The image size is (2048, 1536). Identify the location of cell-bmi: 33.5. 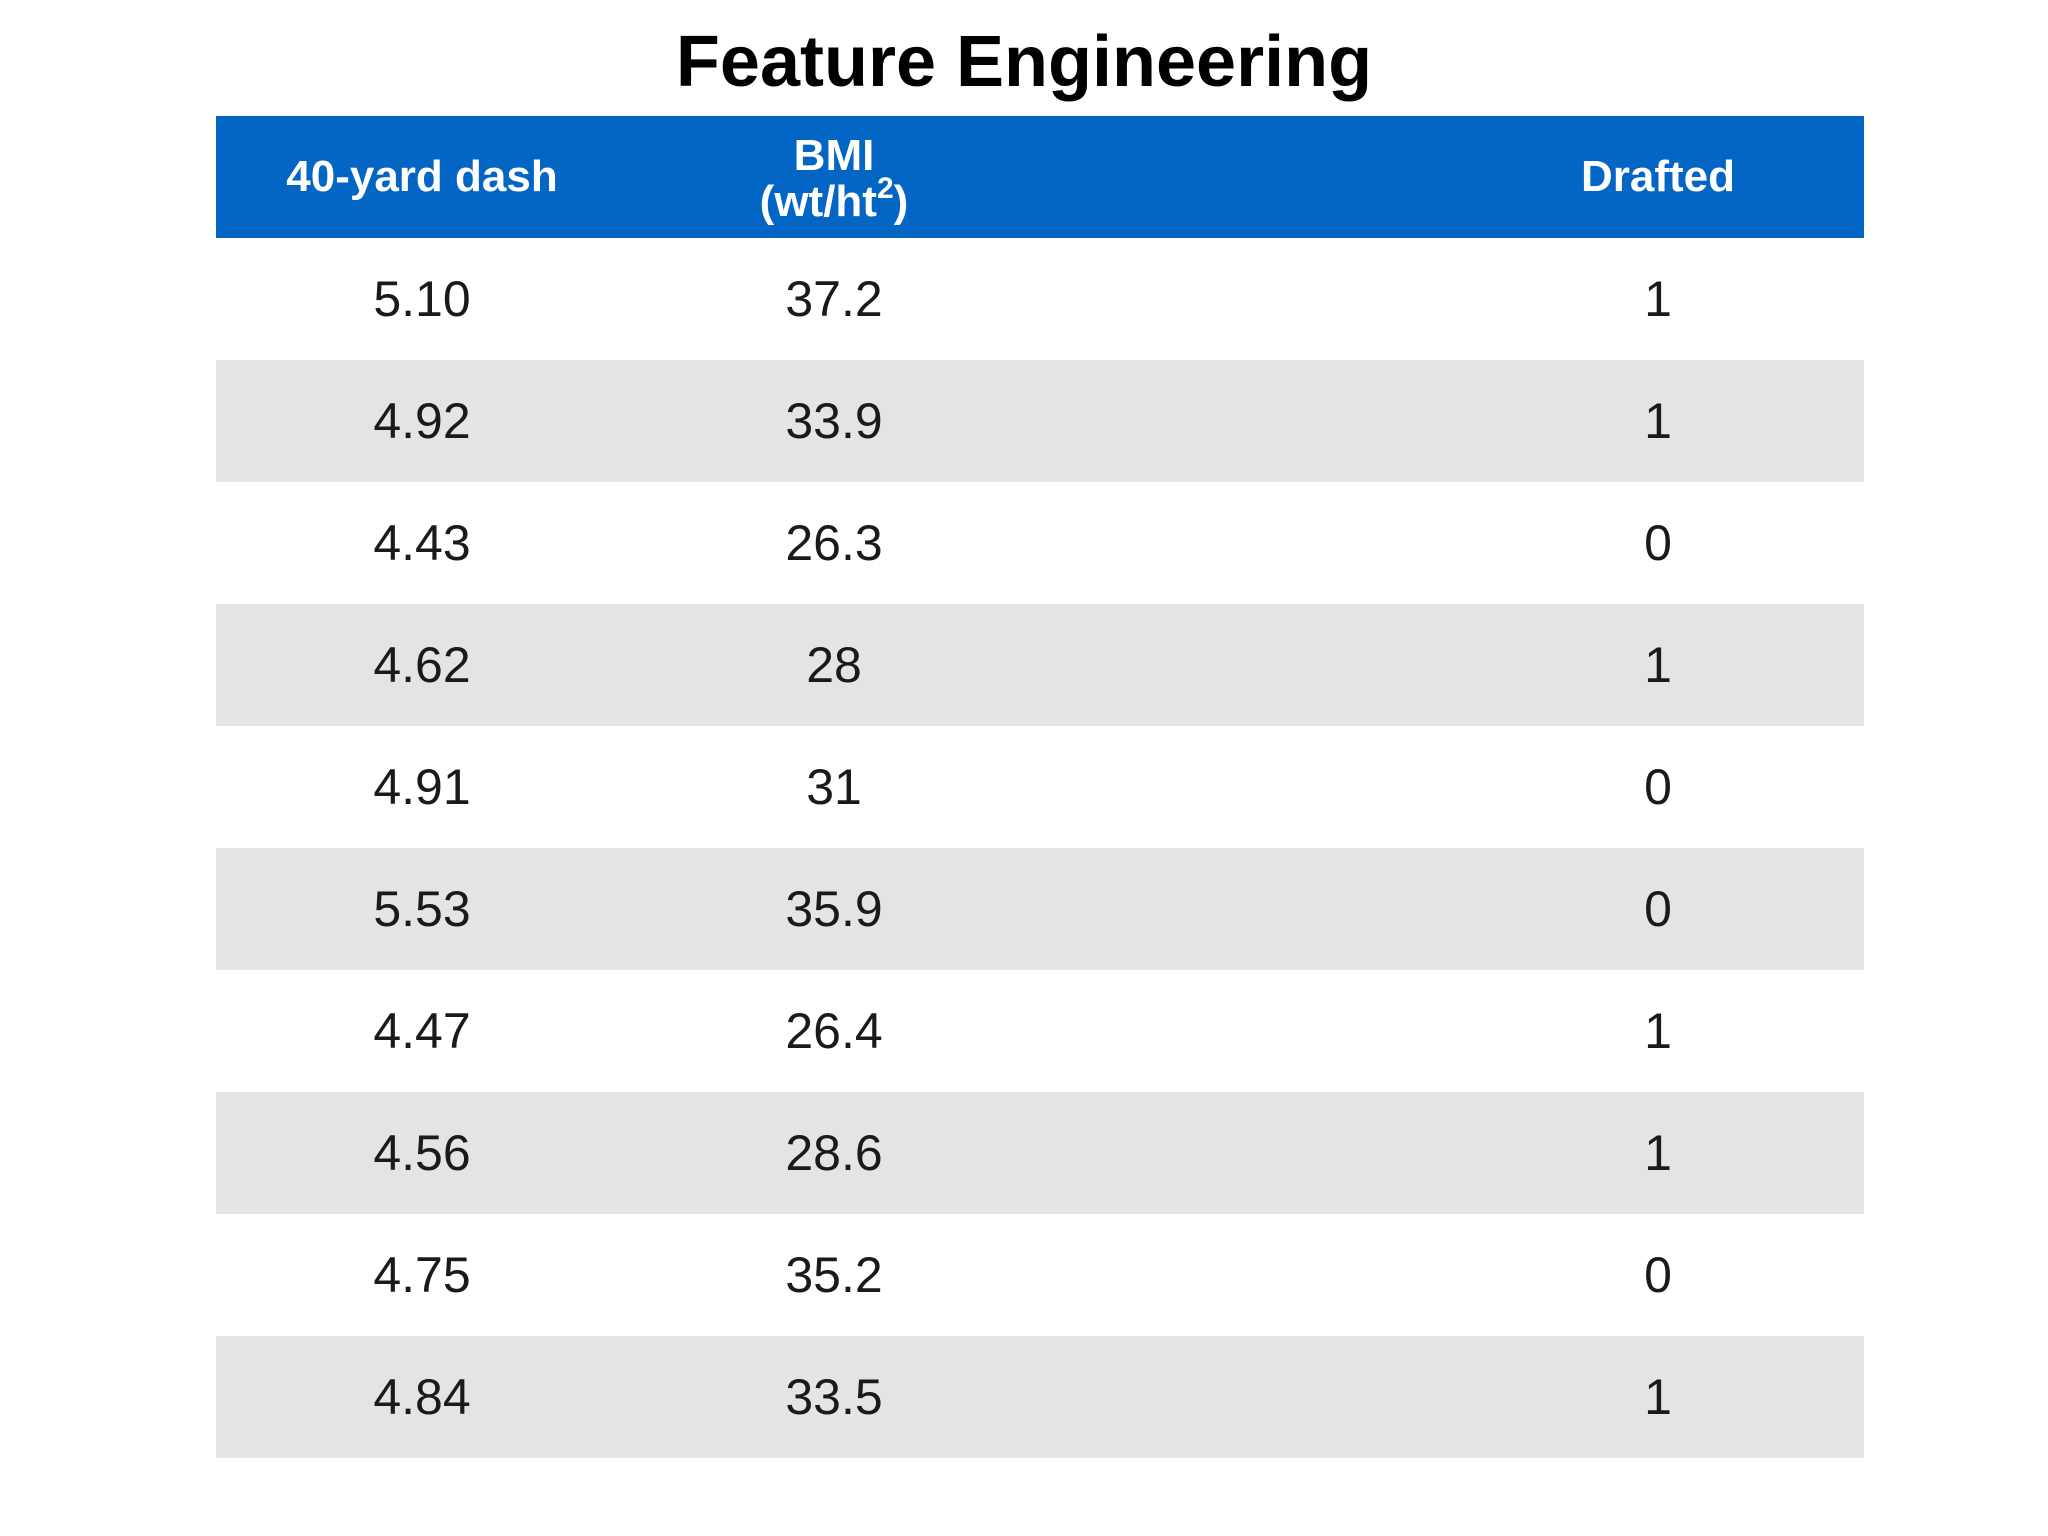
(834, 1397).